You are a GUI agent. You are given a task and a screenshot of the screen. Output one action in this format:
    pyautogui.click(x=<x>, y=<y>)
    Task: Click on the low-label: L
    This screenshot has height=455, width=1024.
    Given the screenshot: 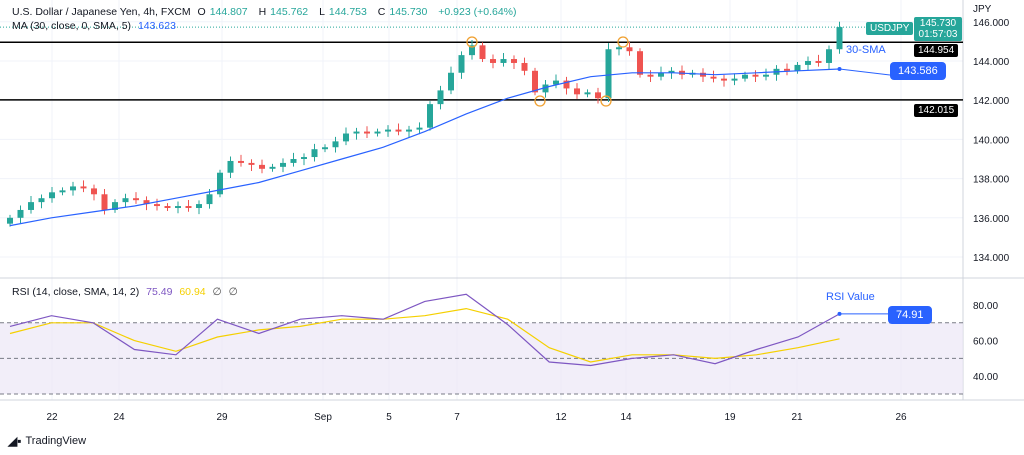 What is the action you would take?
    pyautogui.click(x=322, y=12)
    